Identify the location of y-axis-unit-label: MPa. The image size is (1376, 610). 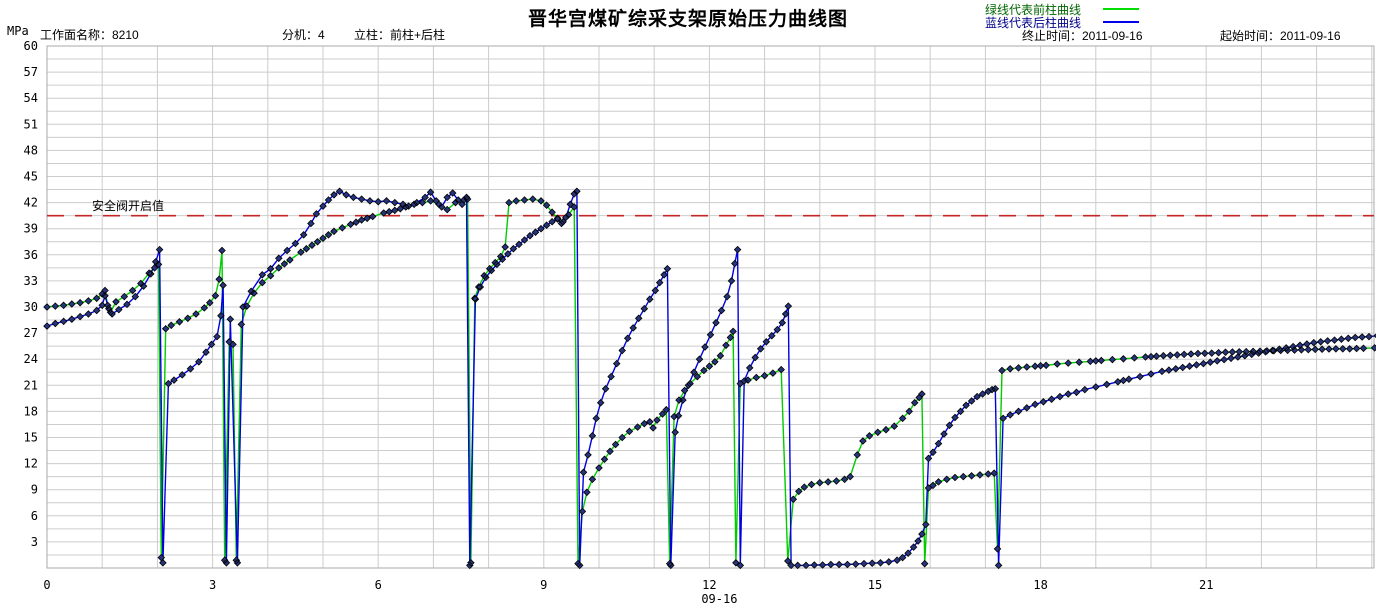
(18, 31).